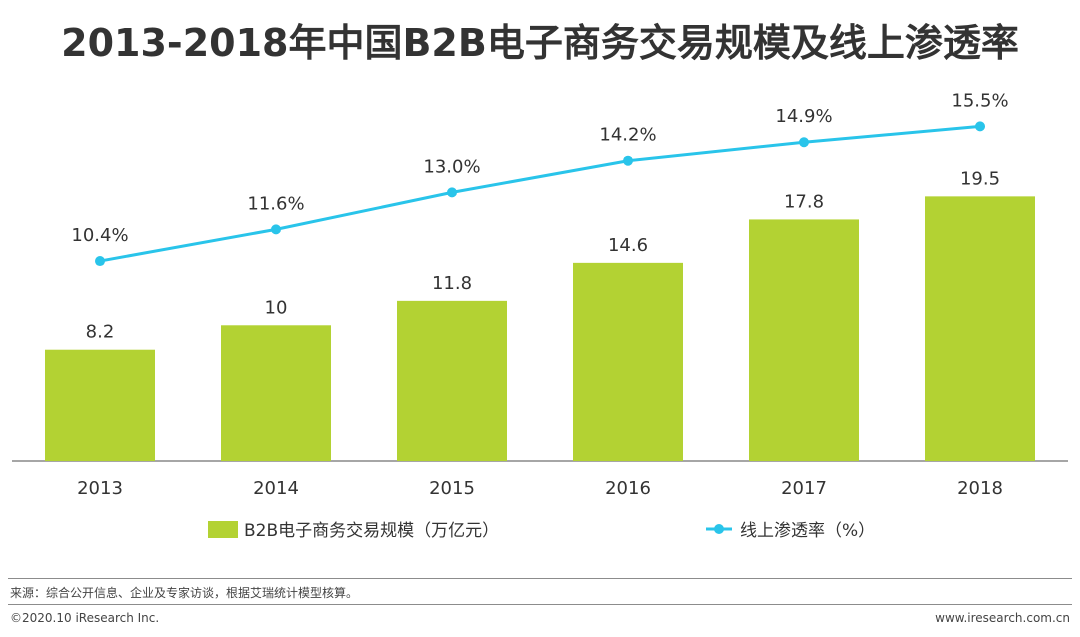  Describe the element at coordinates (100, 332) in the screenshot. I see `bar-label-2013: 8.2` at that location.